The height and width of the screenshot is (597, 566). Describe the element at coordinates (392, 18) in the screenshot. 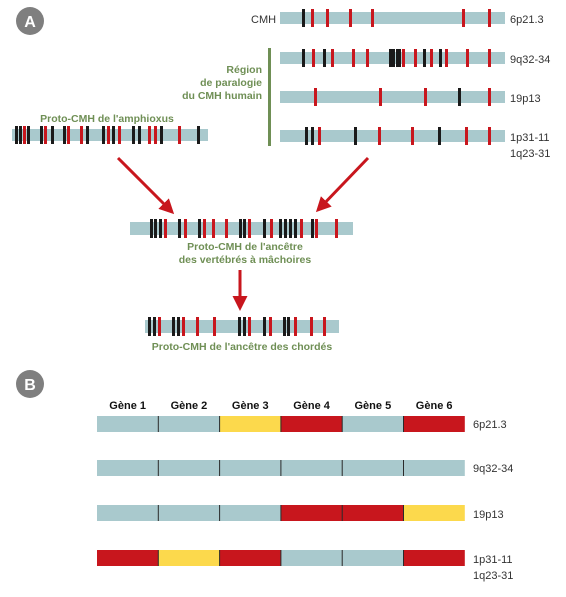

I see `chrom-6p21-bar` at that location.